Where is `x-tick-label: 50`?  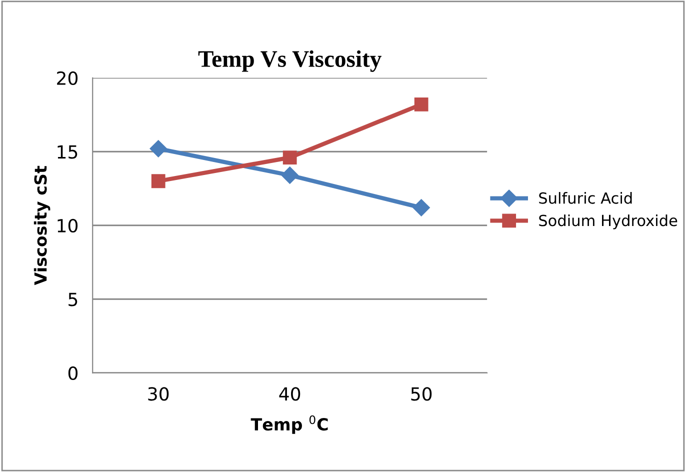
x-tick-label: 50 is located at coordinates (421, 394).